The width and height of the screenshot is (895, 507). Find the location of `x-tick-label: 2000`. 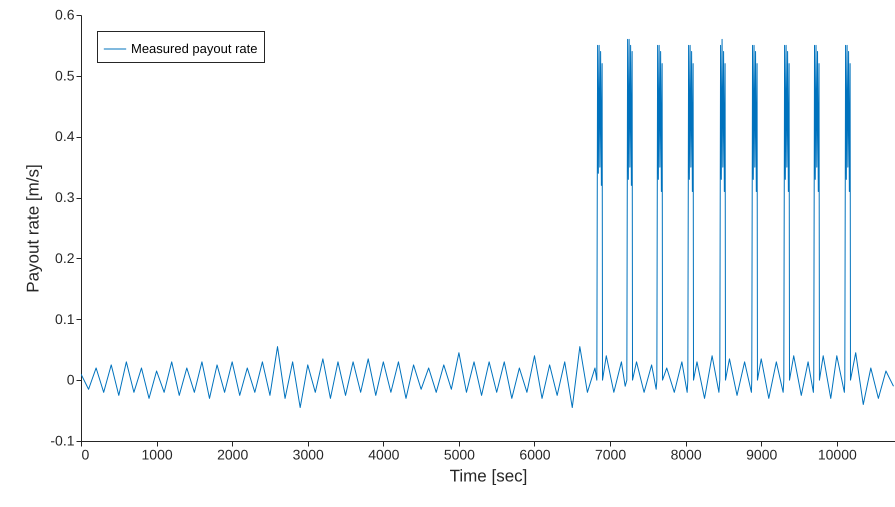

x-tick-label: 2000 is located at coordinates (232, 454).